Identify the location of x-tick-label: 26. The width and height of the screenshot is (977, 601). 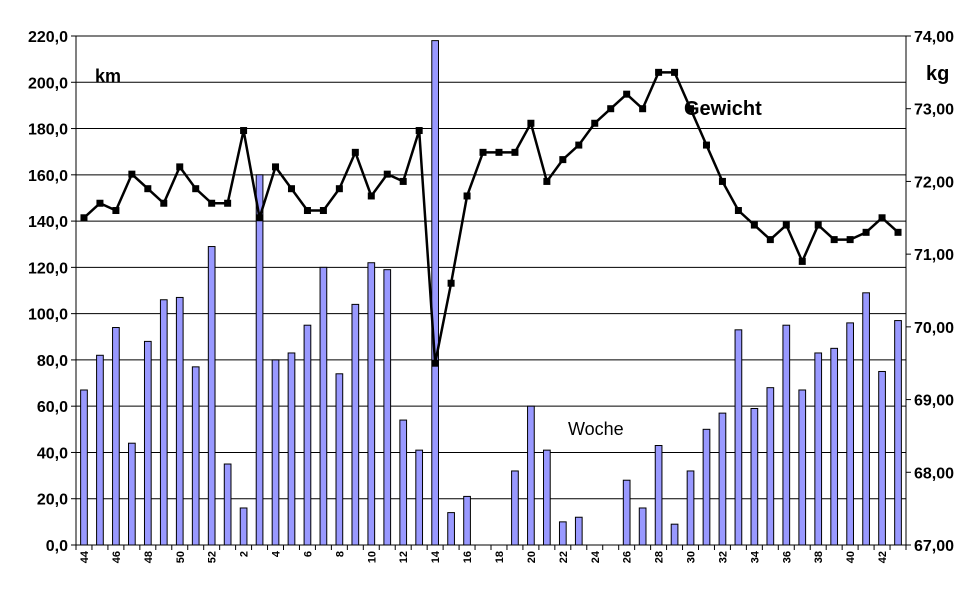
(628, 557).